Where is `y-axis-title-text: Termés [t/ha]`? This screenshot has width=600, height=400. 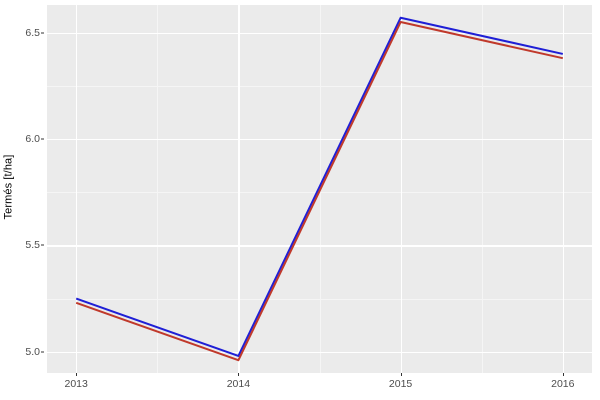
y-axis-title-text: Termés [t/ha] is located at coordinates (8, 186).